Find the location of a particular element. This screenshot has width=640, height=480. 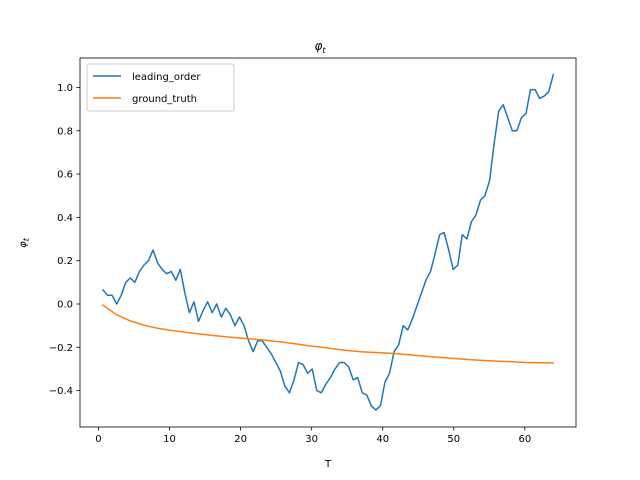

y-axis-label-subscript: t is located at coordinates (26, 239).